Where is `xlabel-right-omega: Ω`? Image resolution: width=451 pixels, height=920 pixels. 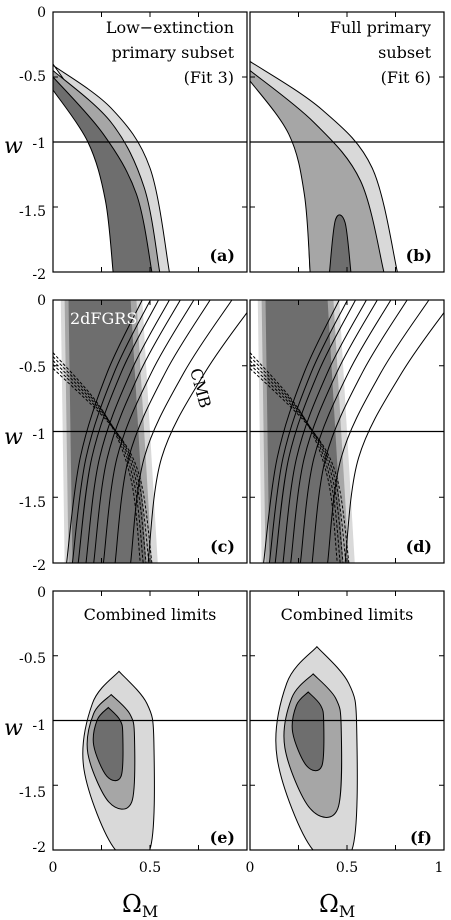 xlabel-right-omega: Ω is located at coordinates (329, 904).